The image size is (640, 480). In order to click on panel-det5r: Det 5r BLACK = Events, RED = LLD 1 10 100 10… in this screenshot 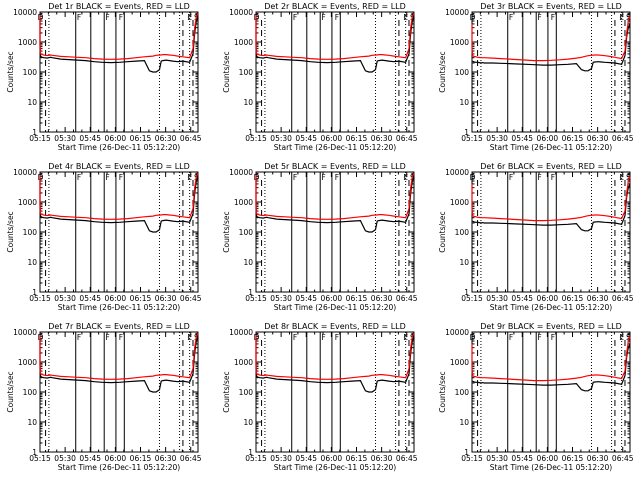, I will do `click(320, 237)`.